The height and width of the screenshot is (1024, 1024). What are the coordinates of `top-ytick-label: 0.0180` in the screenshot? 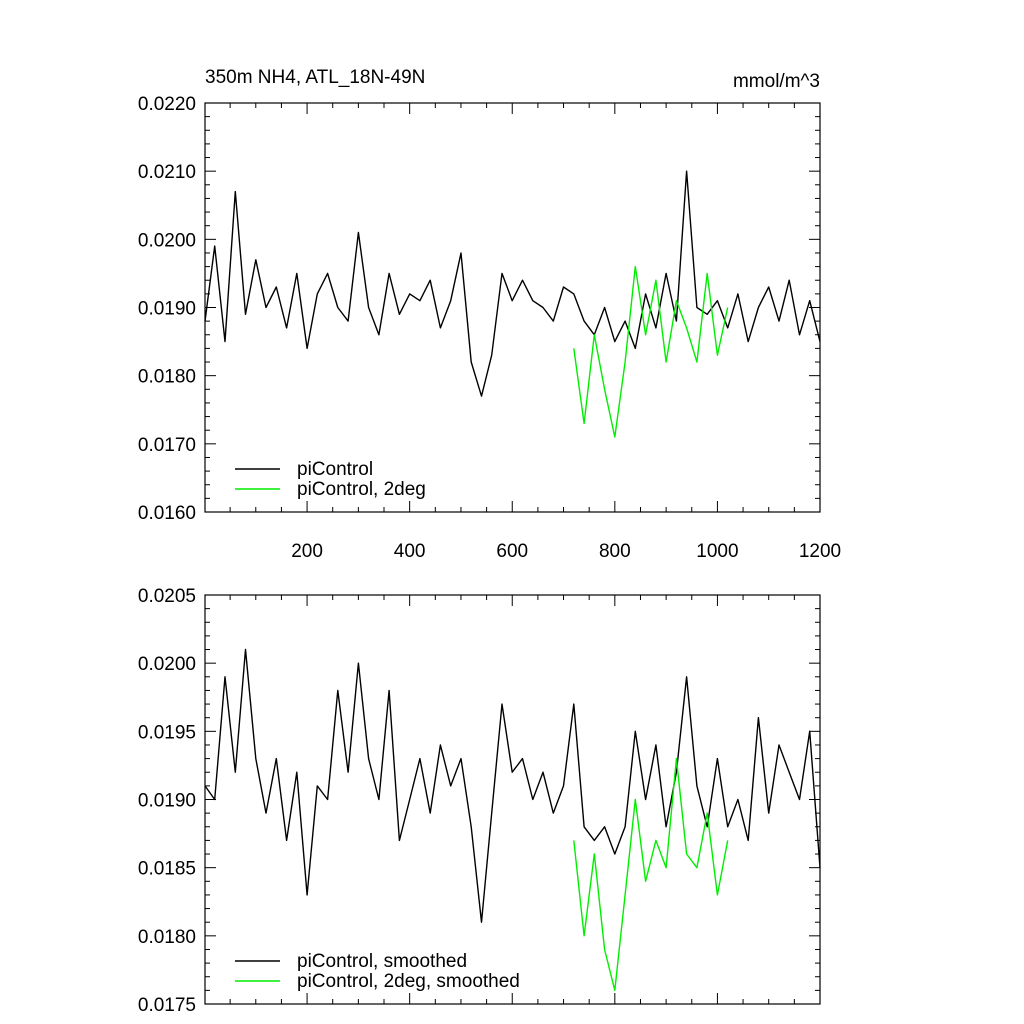 It's located at (167, 377).